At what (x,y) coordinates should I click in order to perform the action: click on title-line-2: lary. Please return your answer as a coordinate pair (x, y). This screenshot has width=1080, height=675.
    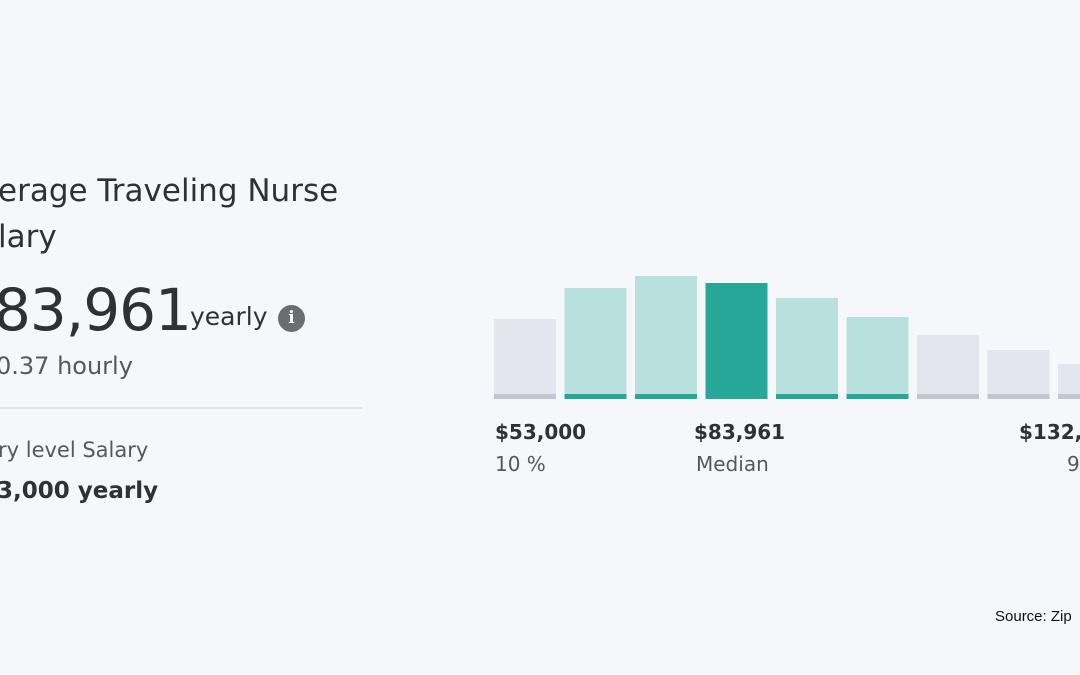
    Looking at the image, I should click on (28, 237).